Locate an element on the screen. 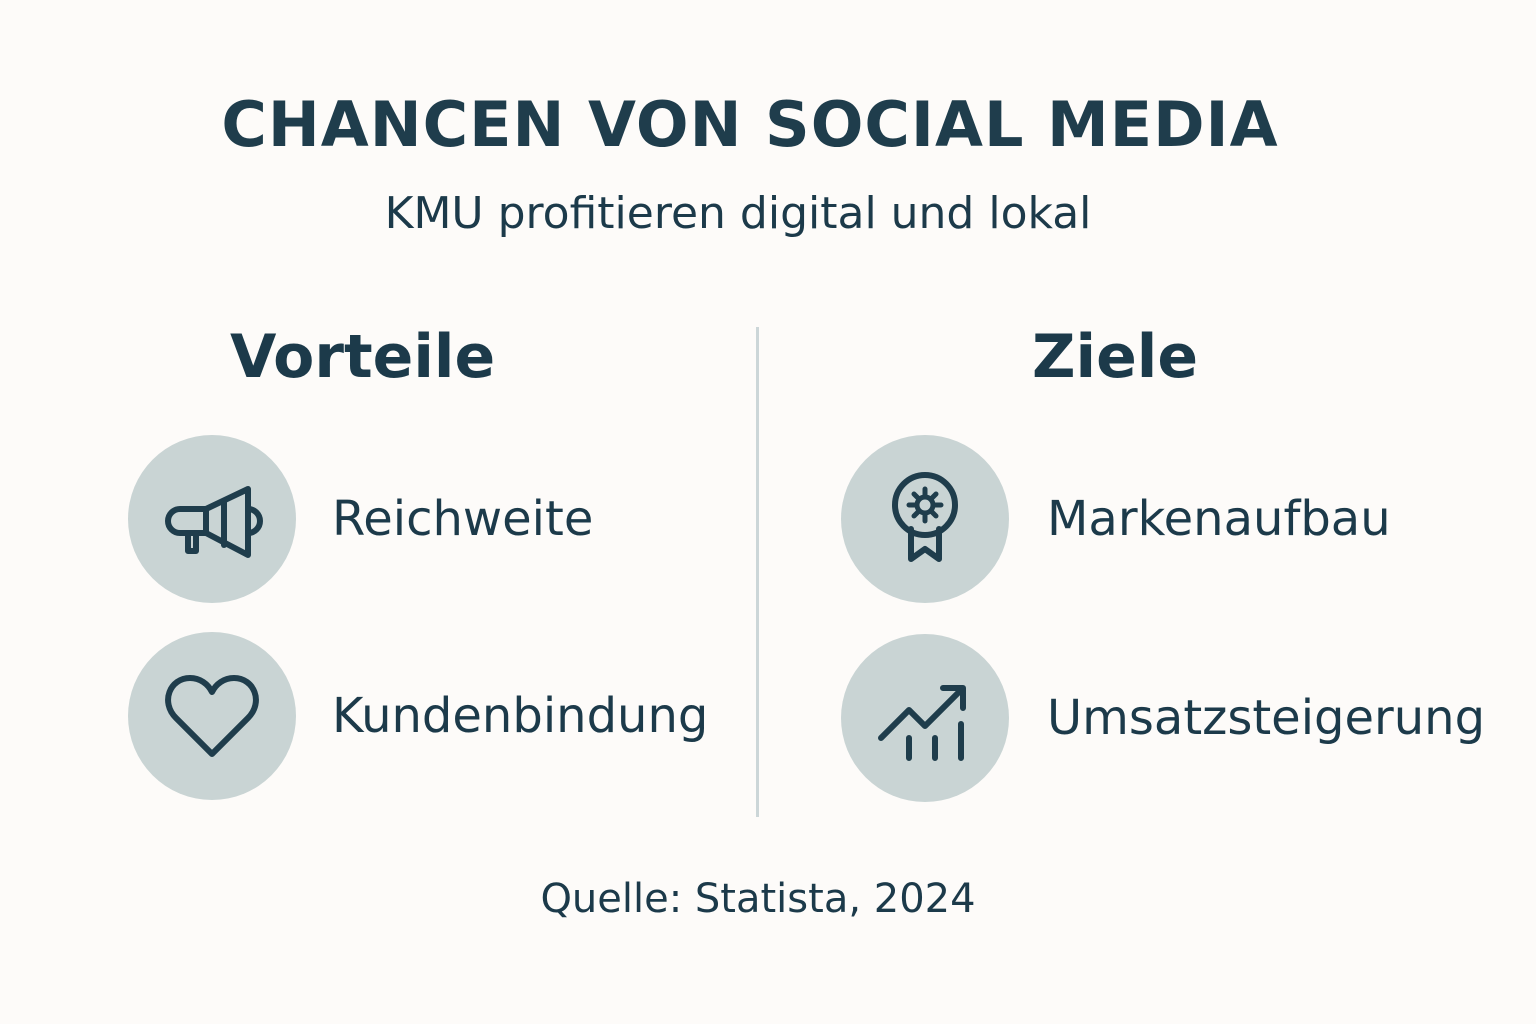 The height and width of the screenshot is (1024, 1536). column-heading-ziele: Ziele is located at coordinates (1115, 357).